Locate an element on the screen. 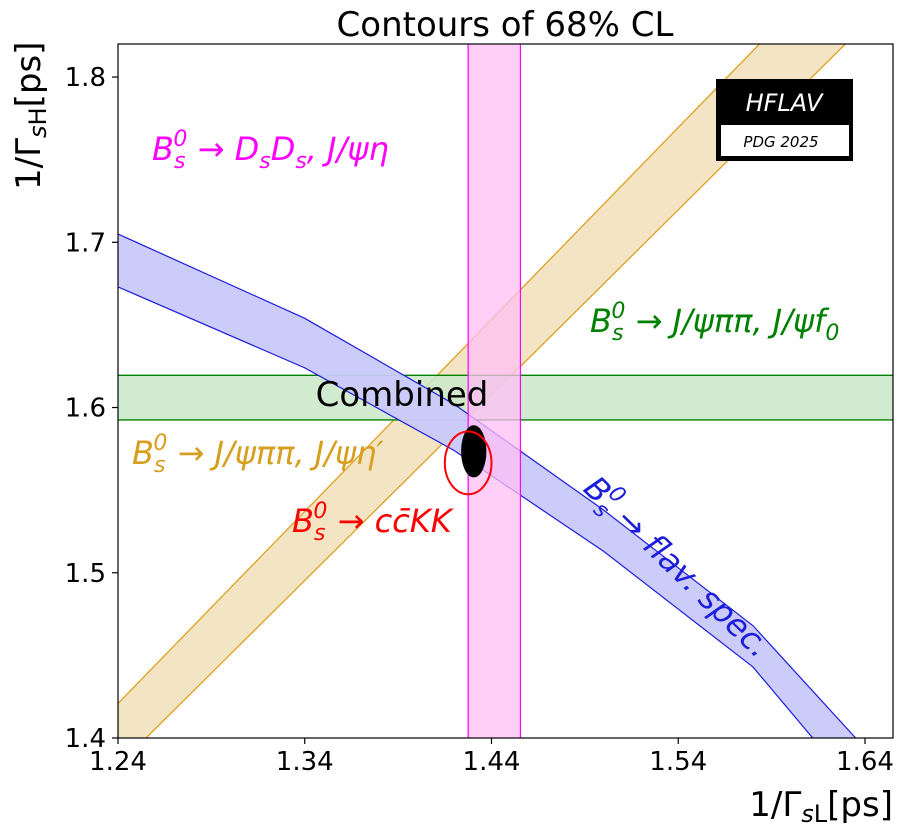 This screenshot has height=834, width=902. hflav-logo: HFLAV PDG 2025 is located at coordinates (784, 120).